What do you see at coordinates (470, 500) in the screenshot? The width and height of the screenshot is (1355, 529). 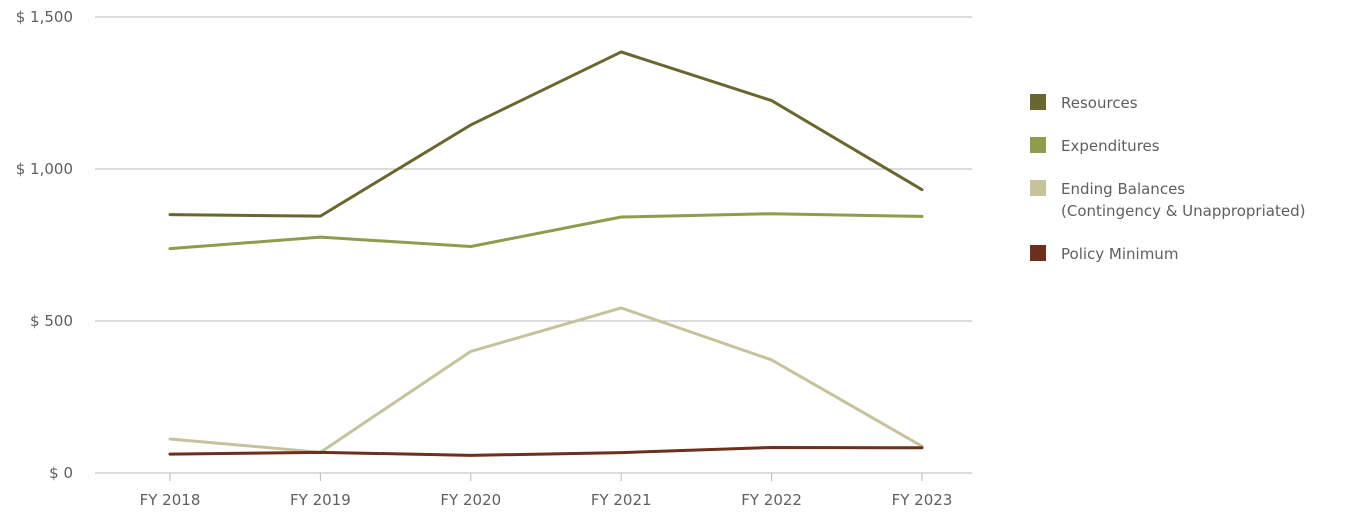 I see `x-tick-label: FY 2020` at bounding box center [470, 500].